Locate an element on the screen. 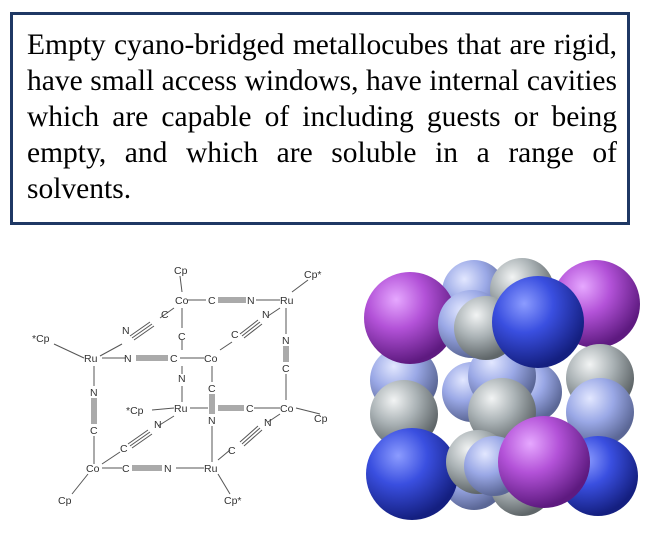  label-c-right-diag: C is located at coordinates (232, 451).